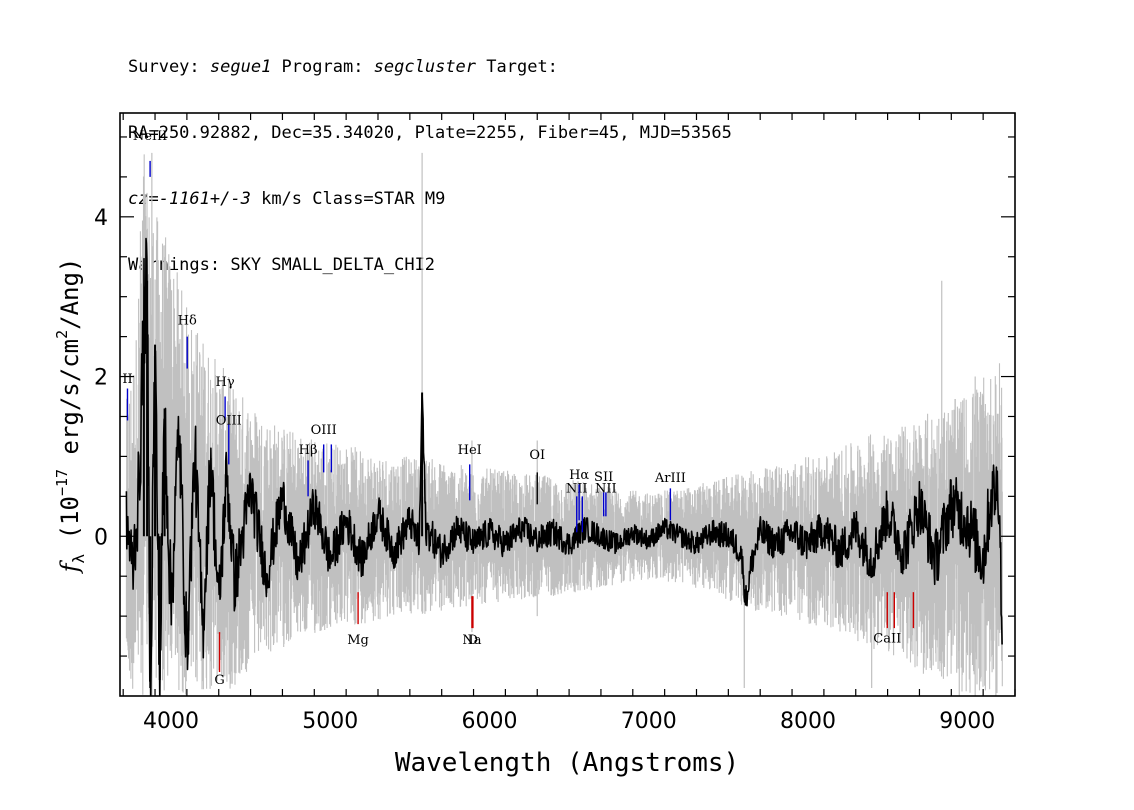 This screenshot has width=1134, height=810. I want to click on line-label: II, so click(127, 379).